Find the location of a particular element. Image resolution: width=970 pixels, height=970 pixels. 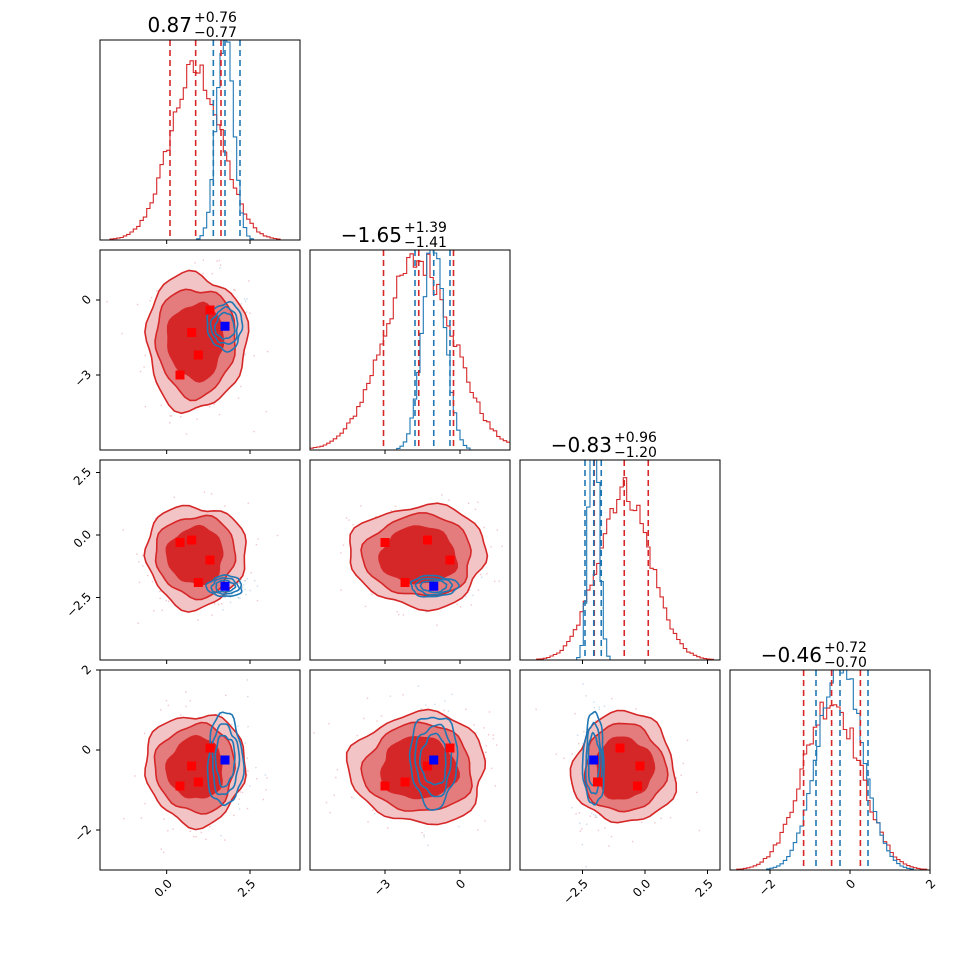

title-value: −0.46 is located at coordinates (791, 655).